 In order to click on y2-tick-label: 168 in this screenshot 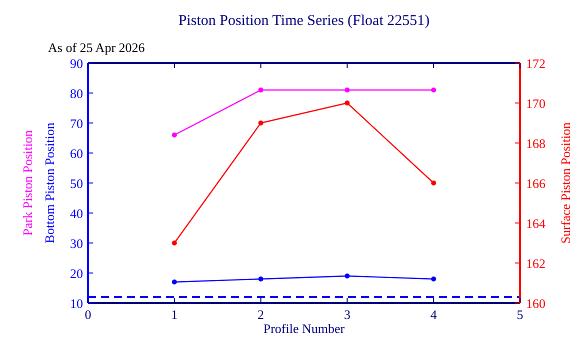, I will do `click(536, 143)`.